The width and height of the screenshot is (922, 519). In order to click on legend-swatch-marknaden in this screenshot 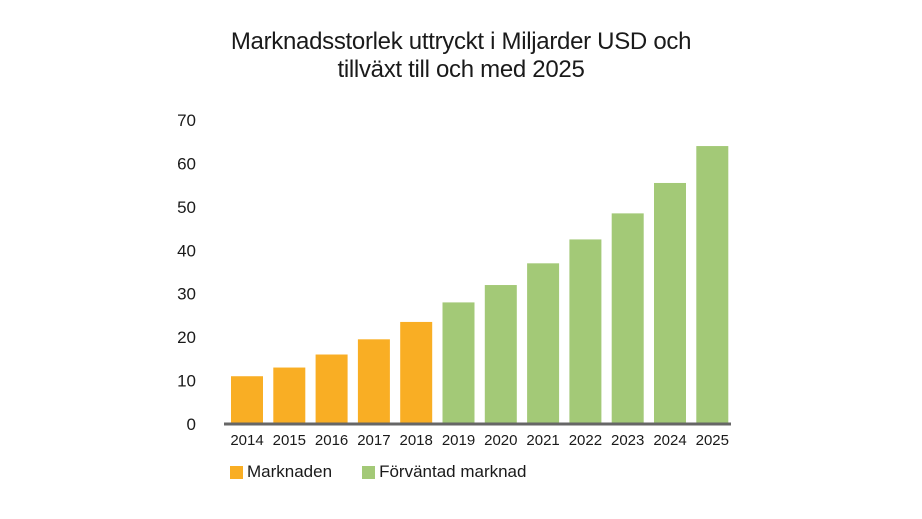, I will do `click(236, 472)`.